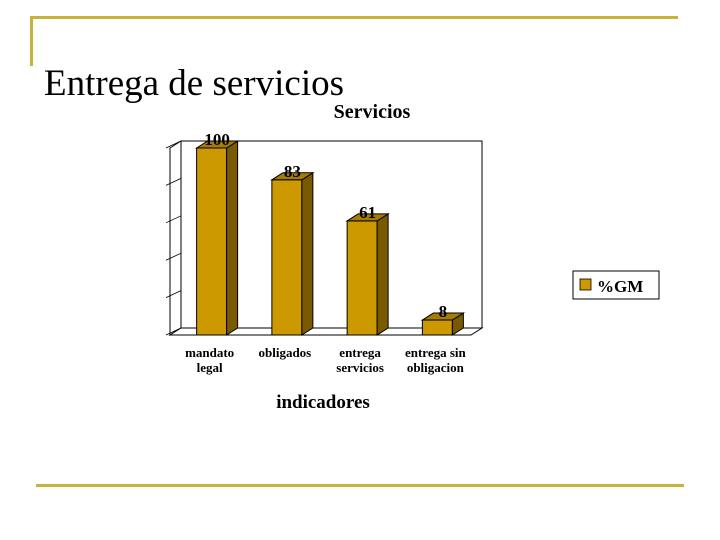 Image resolution: width=720 pixels, height=540 pixels. I want to click on side-wall, so click(175, 238).